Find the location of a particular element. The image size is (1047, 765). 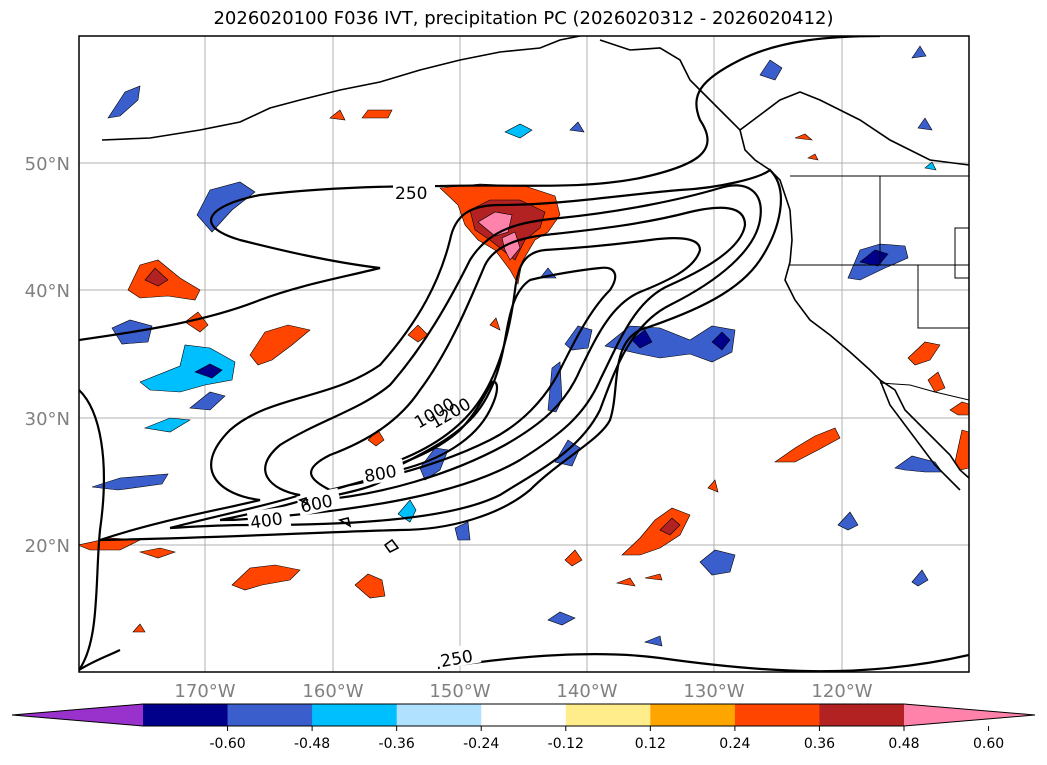

lon-tick-label: 170°W is located at coordinates (204, 691).